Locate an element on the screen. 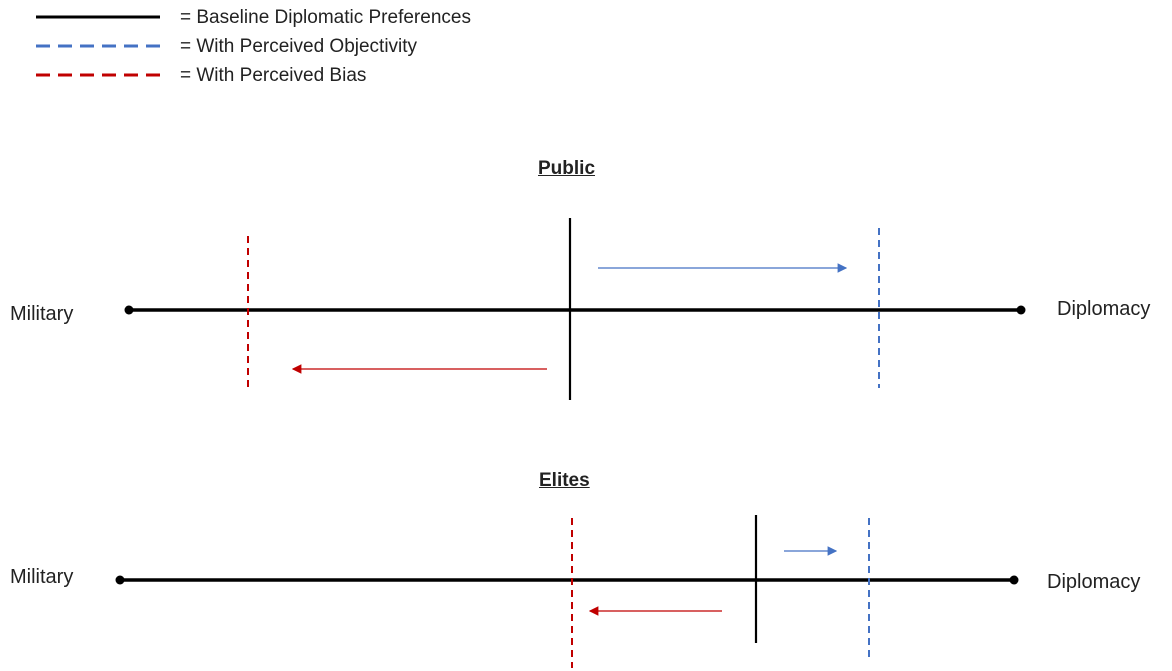 Image resolution: width=1172 pixels, height=671 pixels. public-left-label: Military is located at coordinates (42, 314).